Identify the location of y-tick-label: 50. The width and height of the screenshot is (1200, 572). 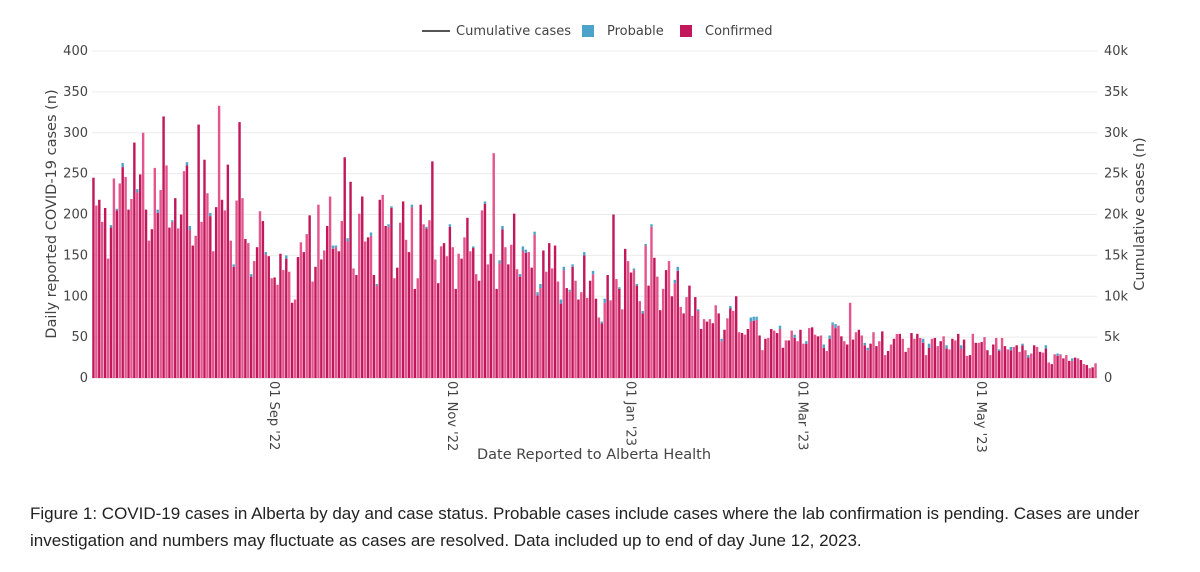
(79, 337).